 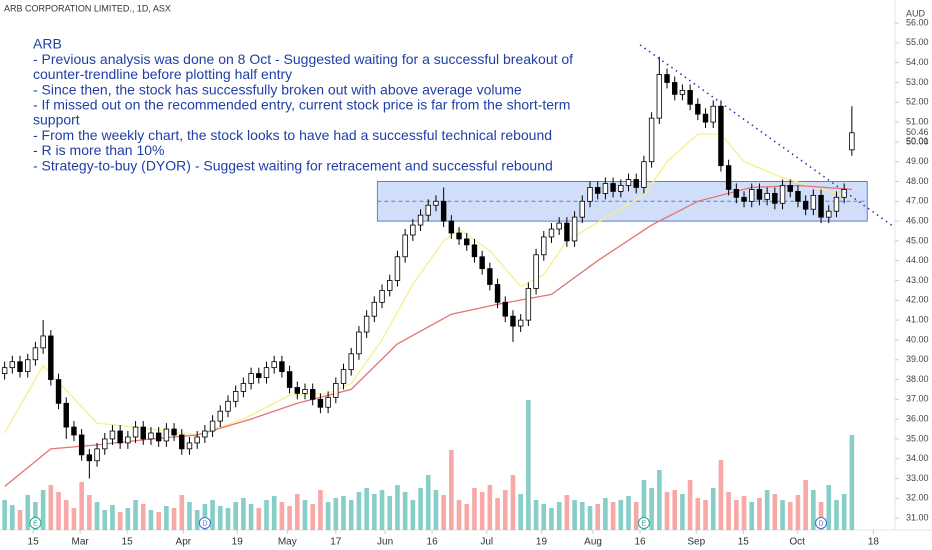 I want to click on x-tick-label: Jun, so click(x=385, y=542).